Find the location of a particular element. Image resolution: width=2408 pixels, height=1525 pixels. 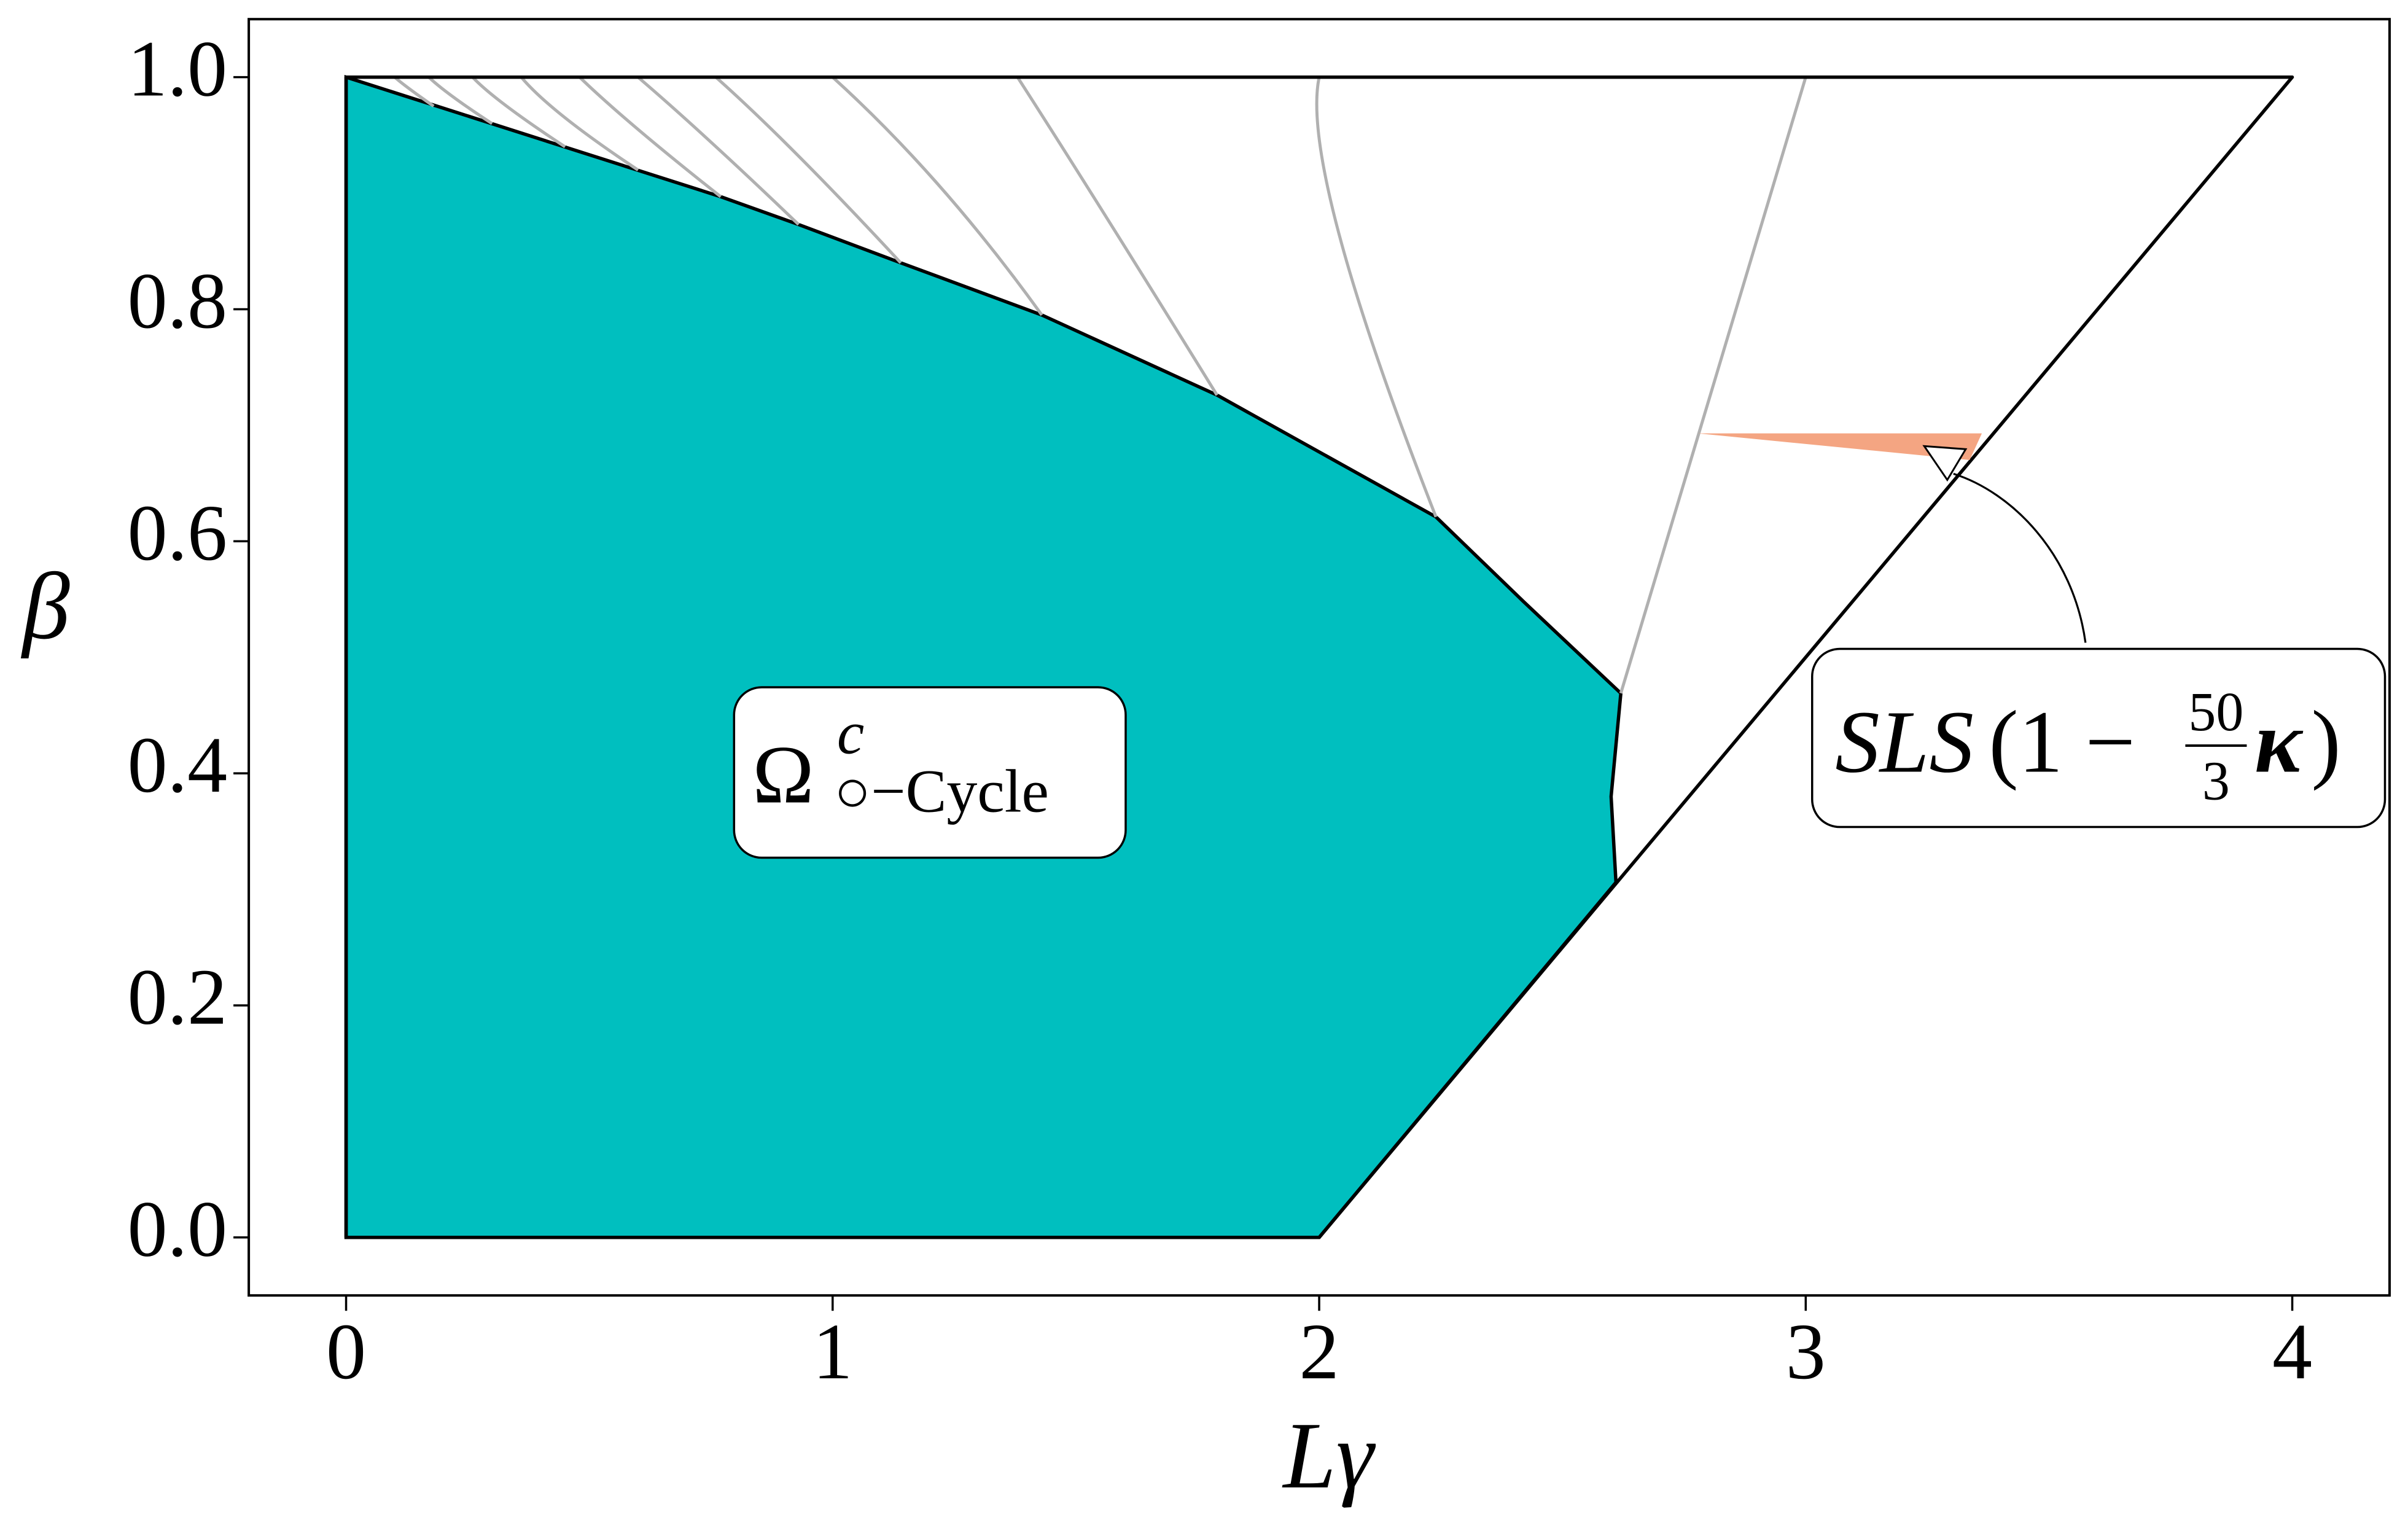

x-tick-label: 2 is located at coordinates (1319, 1352).